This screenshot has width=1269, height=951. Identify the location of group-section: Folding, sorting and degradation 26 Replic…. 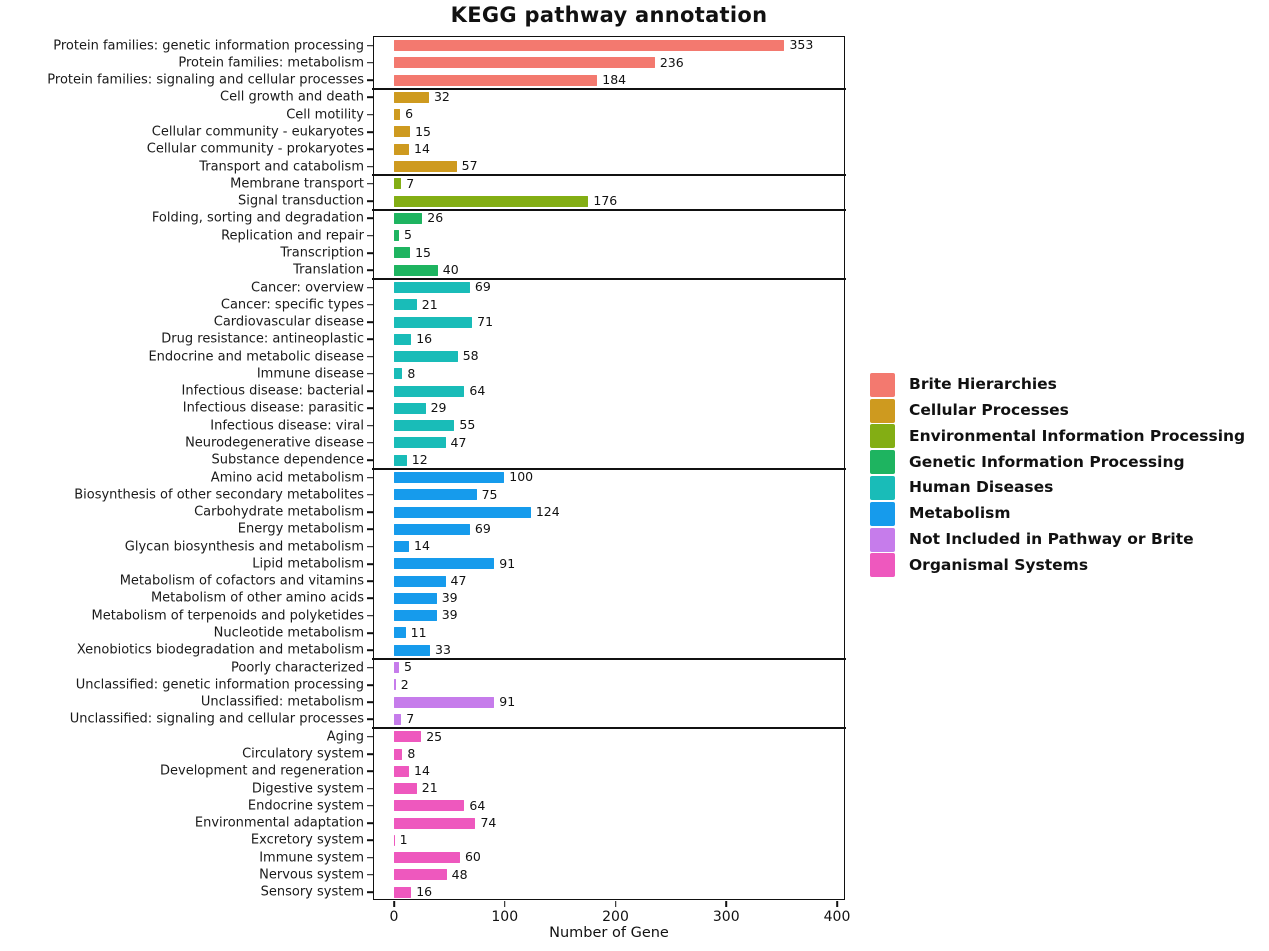
(499, 245).